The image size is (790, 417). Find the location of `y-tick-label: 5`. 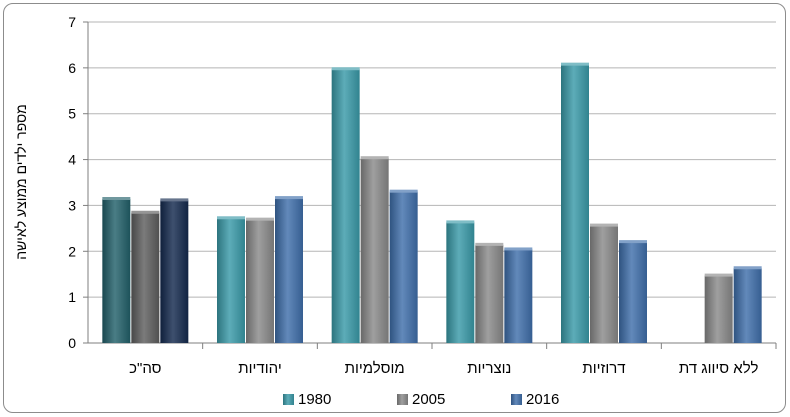

y-tick-label: 5 is located at coordinates (72, 114).